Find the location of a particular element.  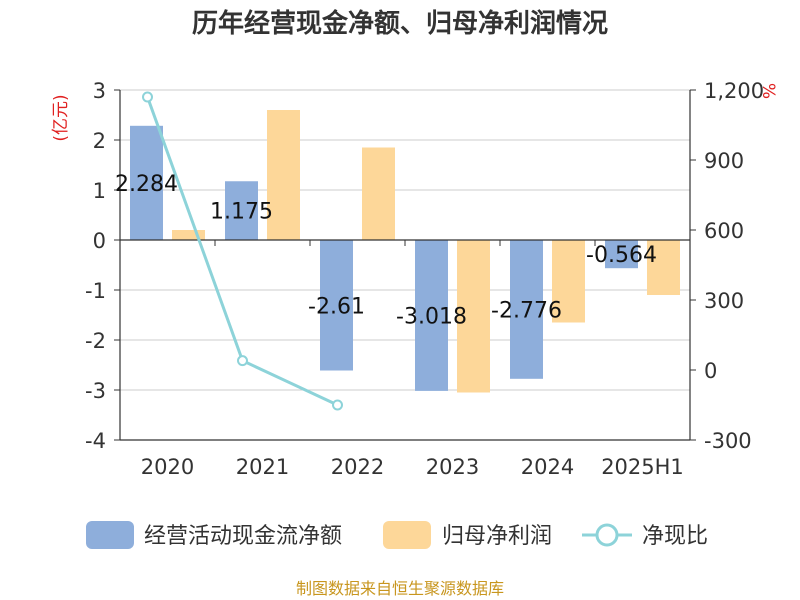

cashflow-data-label: -2.61 is located at coordinates (336, 306).